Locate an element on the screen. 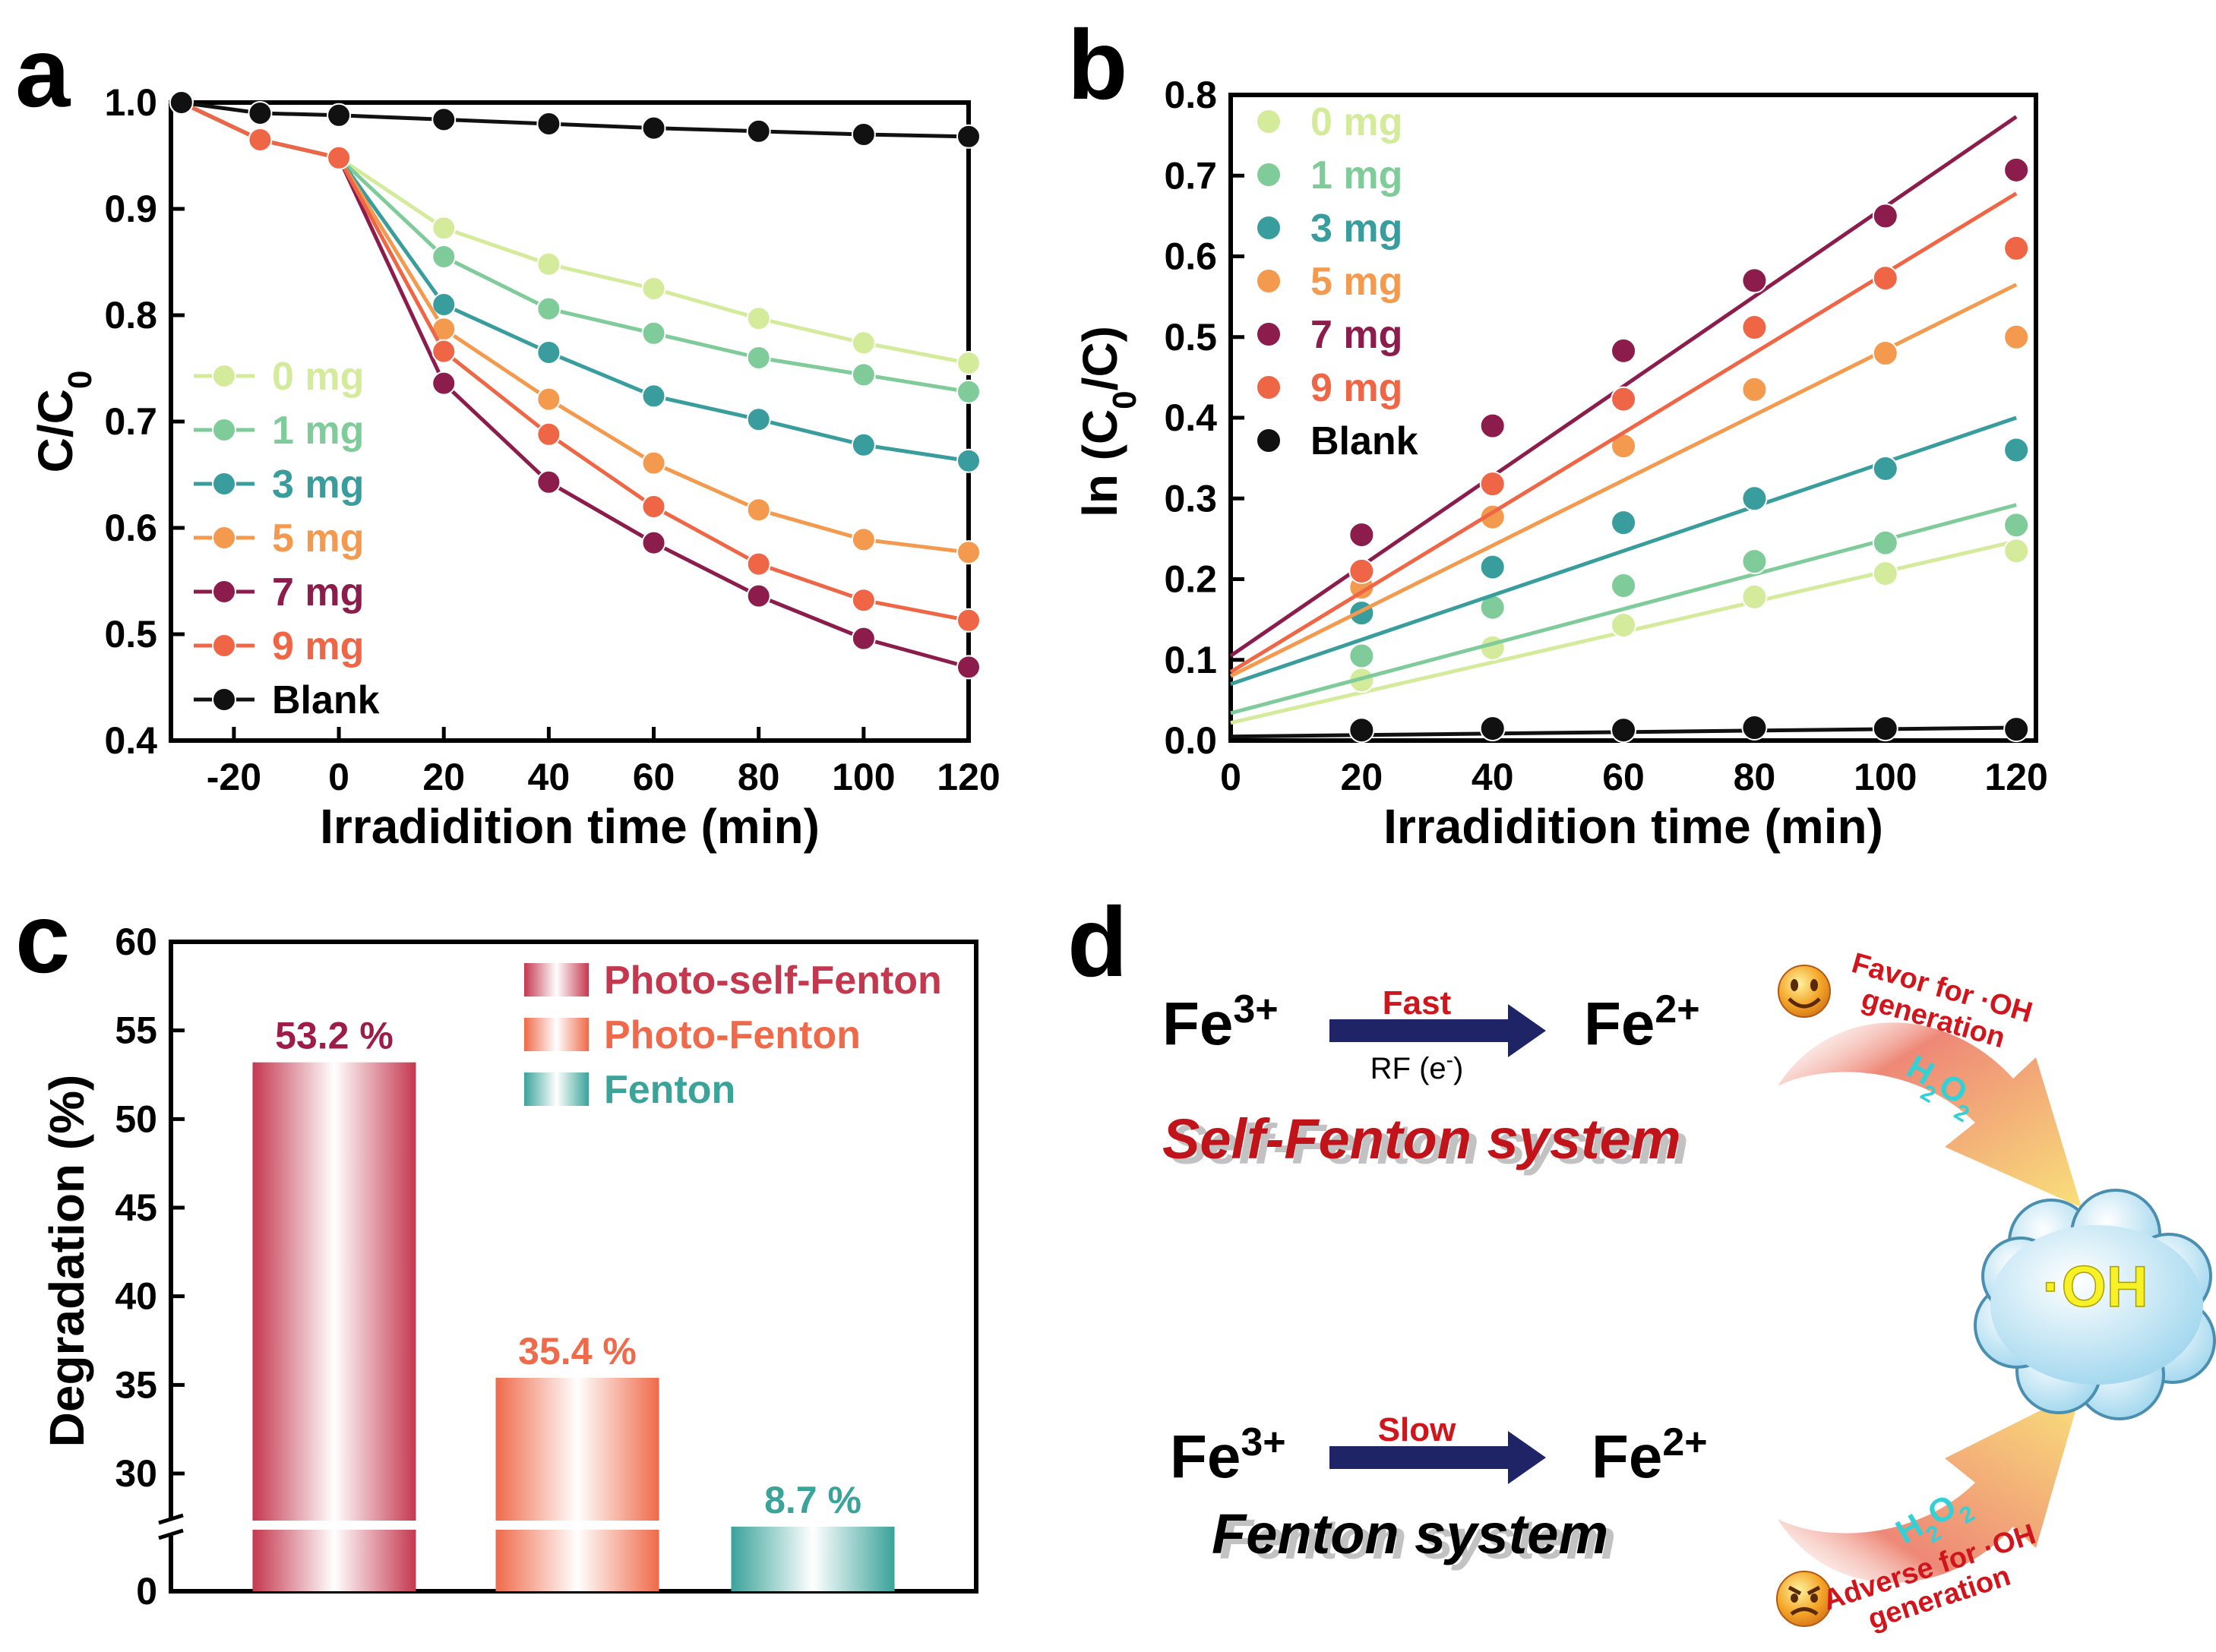 The image size is (2216, 1652). series-5-mg is located at coordinates (1629, 480).